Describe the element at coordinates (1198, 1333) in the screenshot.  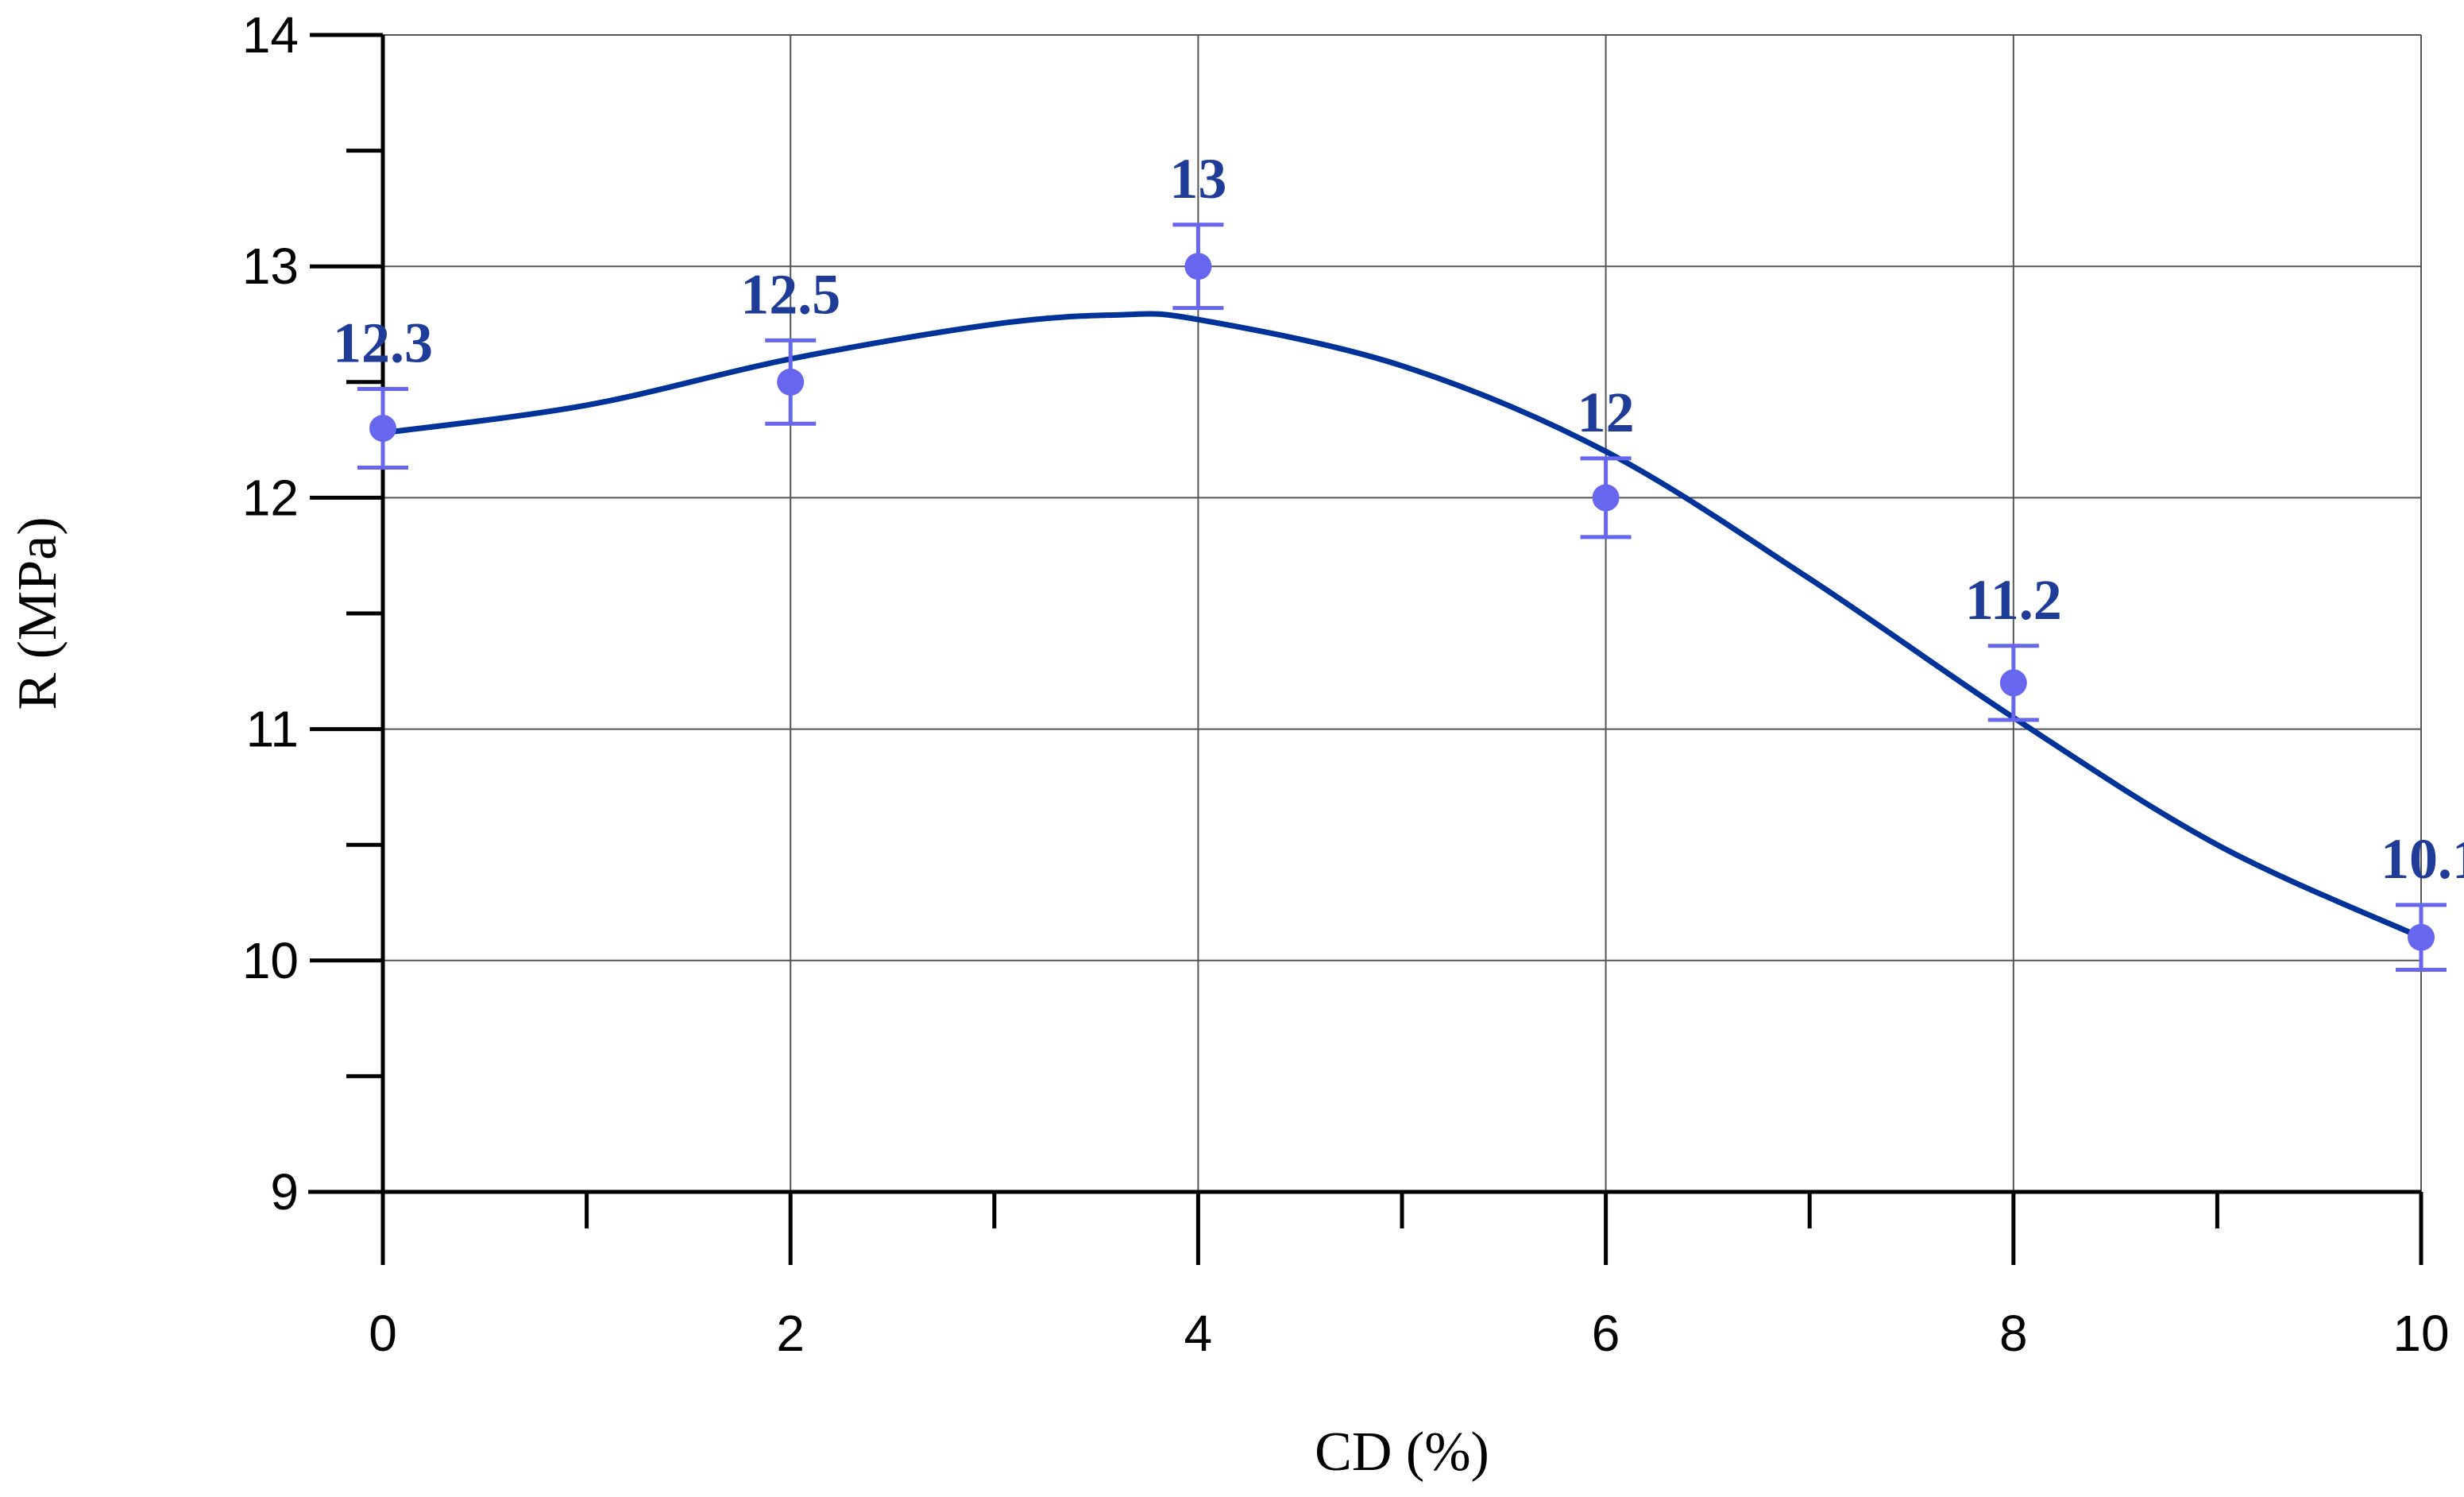
I see `x-tick-label: 4` at that location.